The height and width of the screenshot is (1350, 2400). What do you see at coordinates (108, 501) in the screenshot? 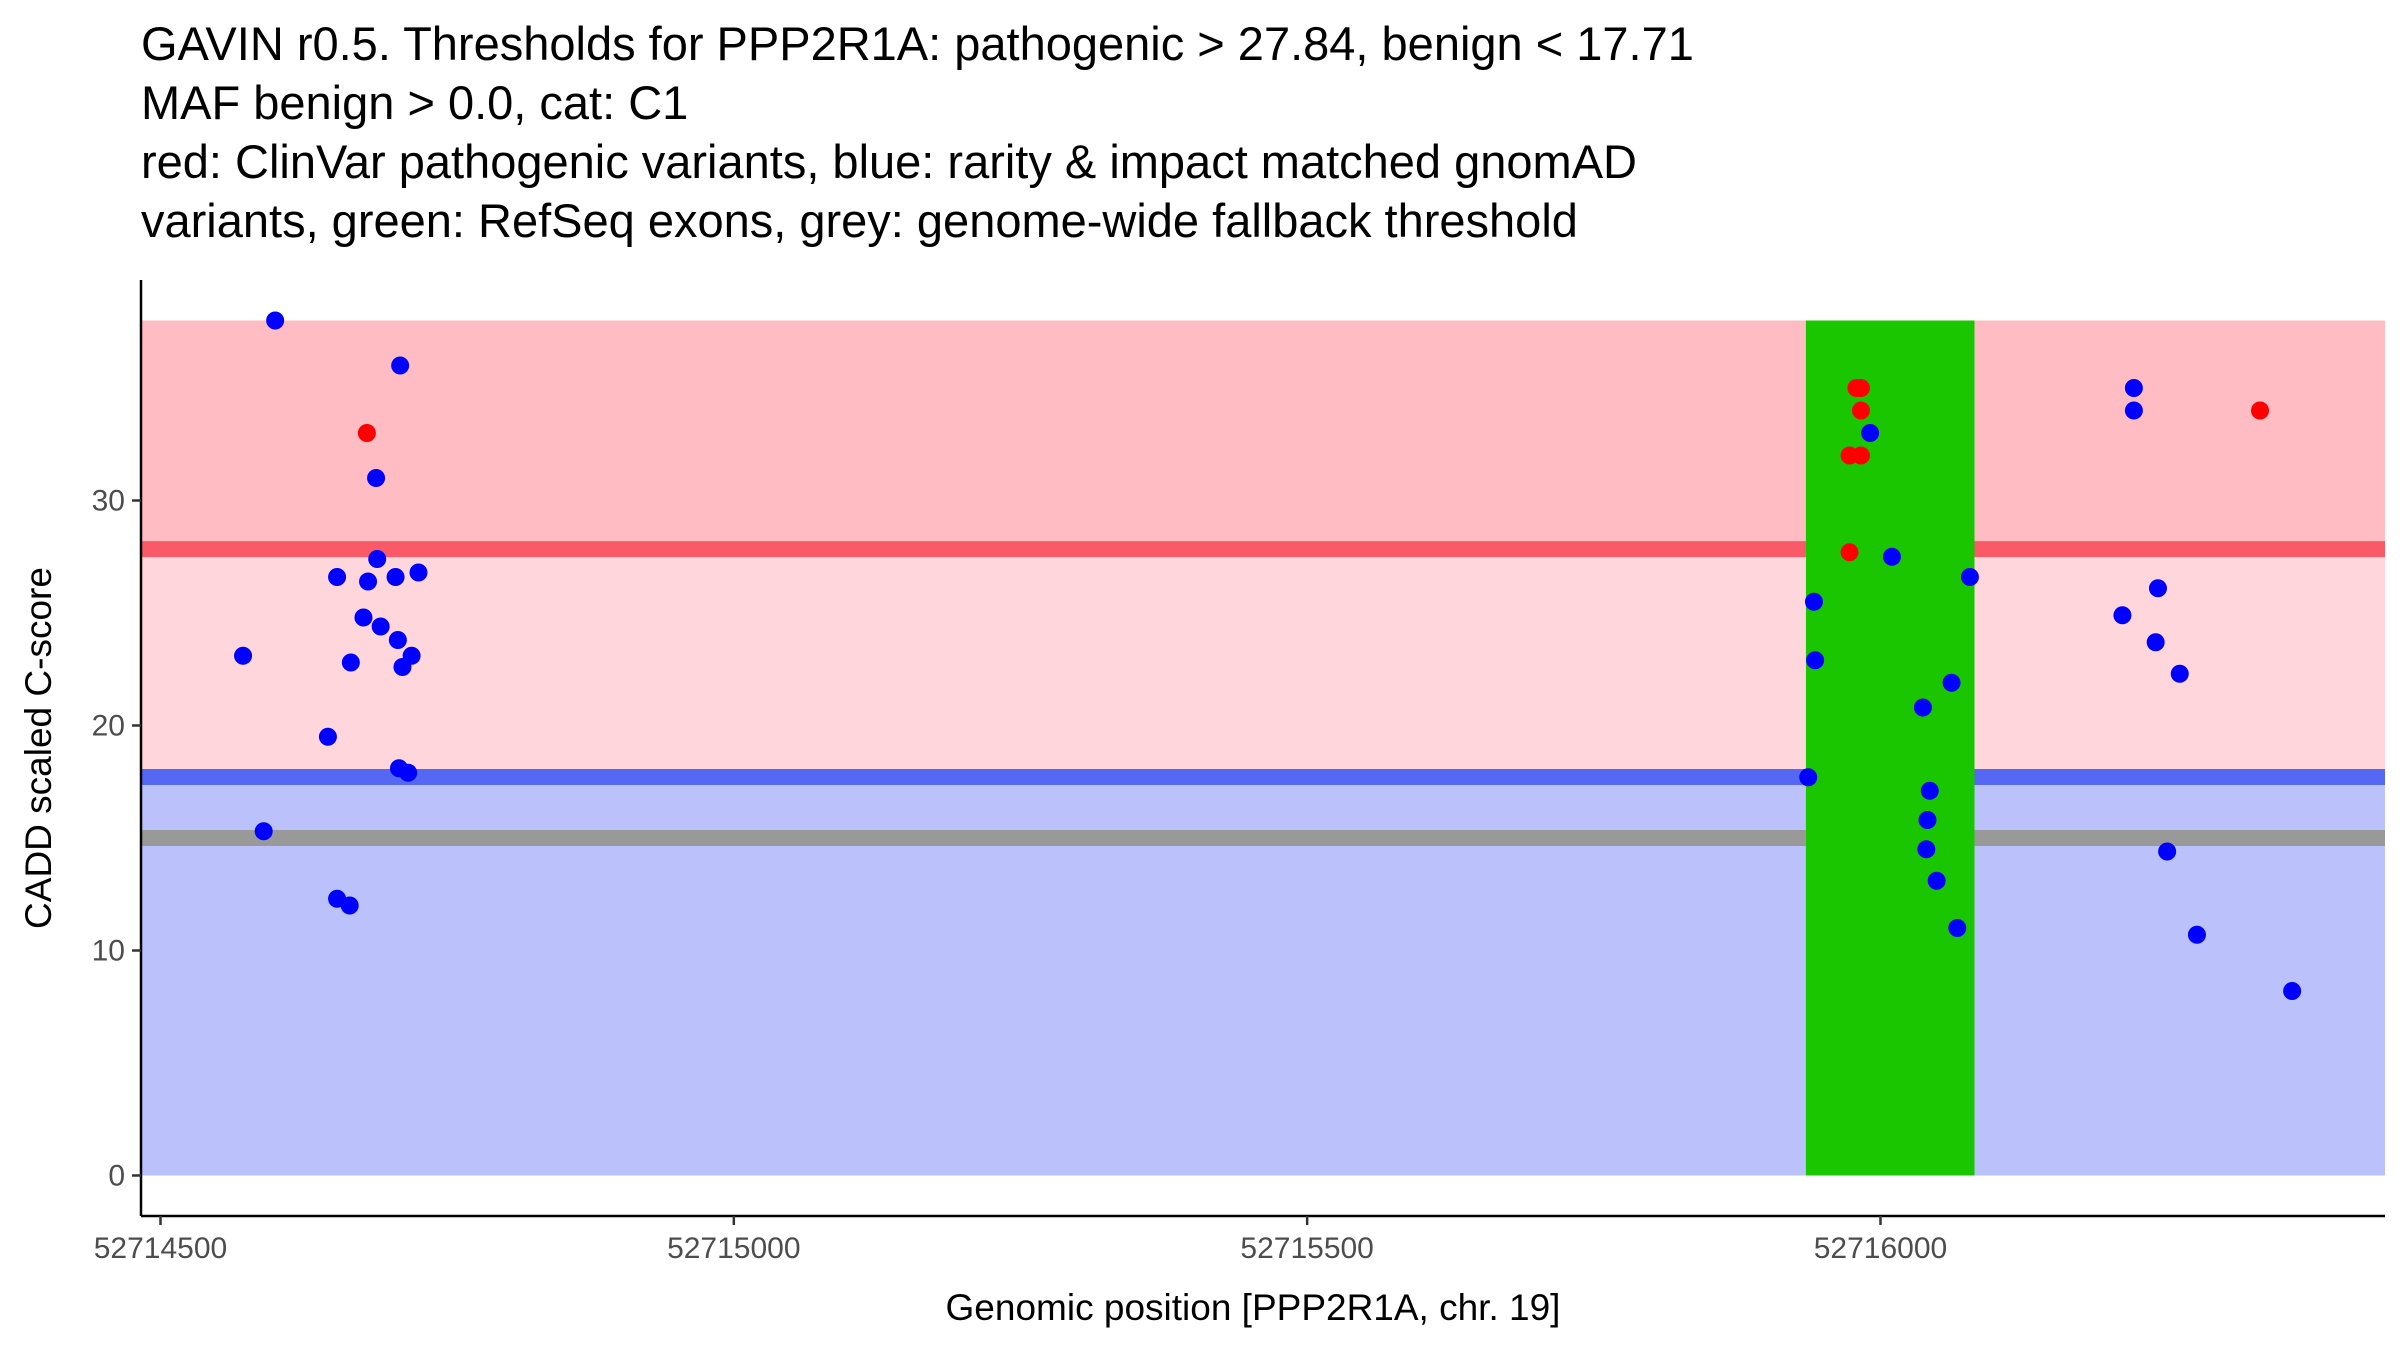
I see `y-tick-label: 30` at bounding box center [108, 501].